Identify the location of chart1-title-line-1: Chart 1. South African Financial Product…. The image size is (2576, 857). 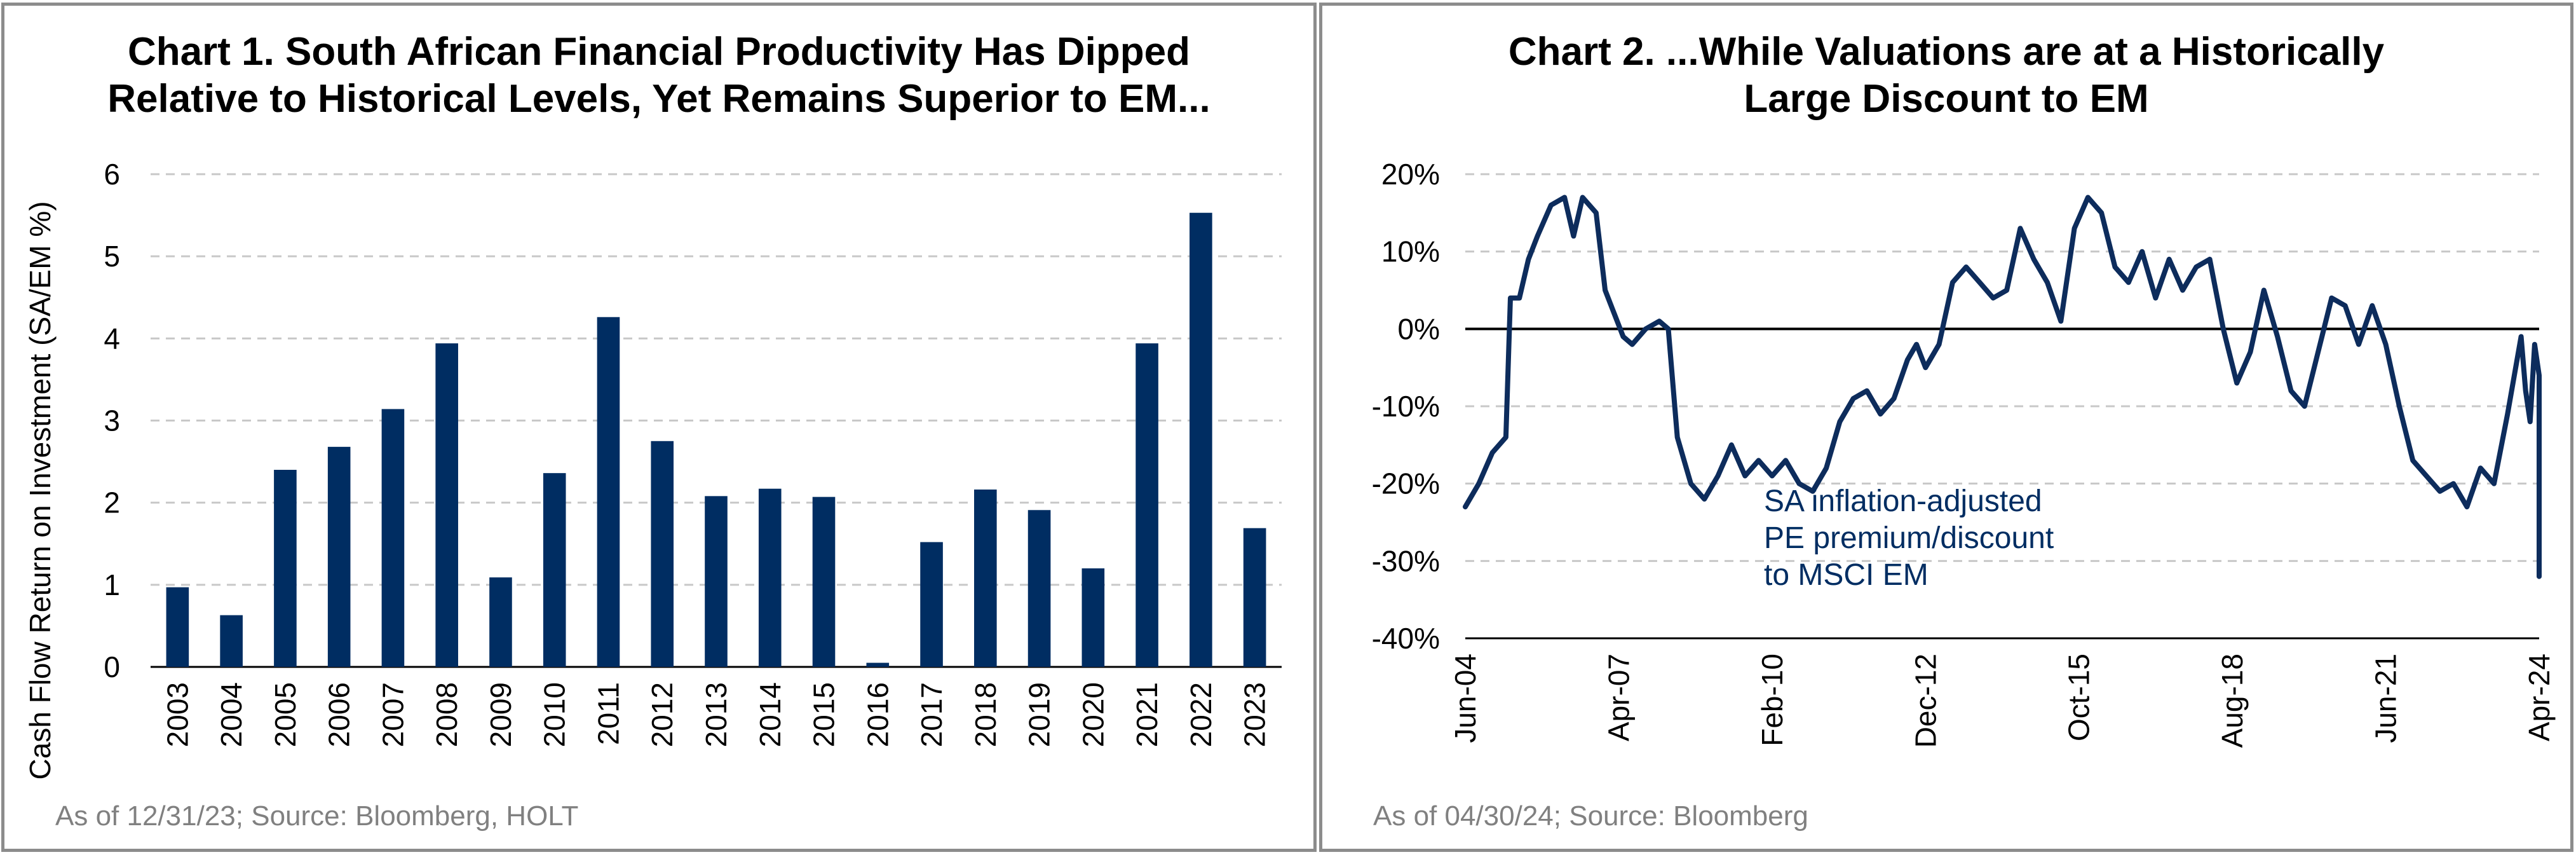
(659, 52).